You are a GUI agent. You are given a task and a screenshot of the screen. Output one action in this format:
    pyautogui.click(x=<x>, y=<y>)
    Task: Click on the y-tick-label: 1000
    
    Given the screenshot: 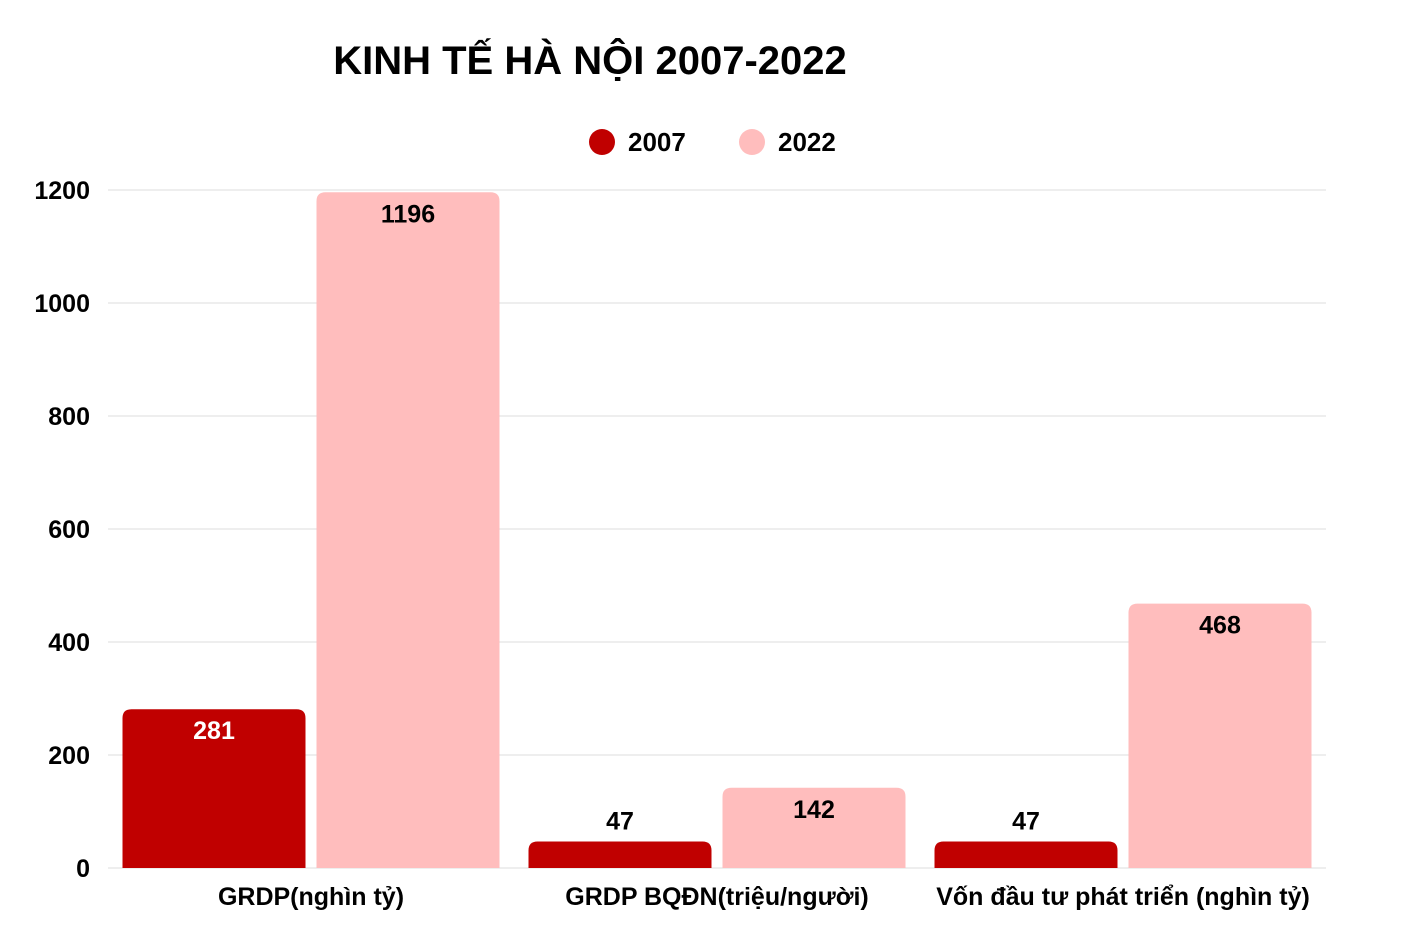 What is the action you would take?
    pyautogui.click(x=62, y=304)
    